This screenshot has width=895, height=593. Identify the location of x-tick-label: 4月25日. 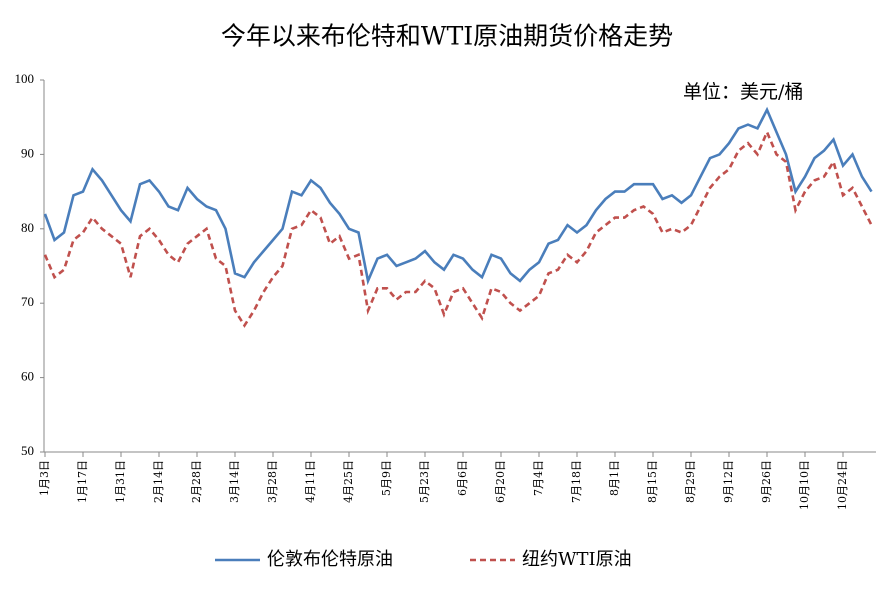
(348, 481).